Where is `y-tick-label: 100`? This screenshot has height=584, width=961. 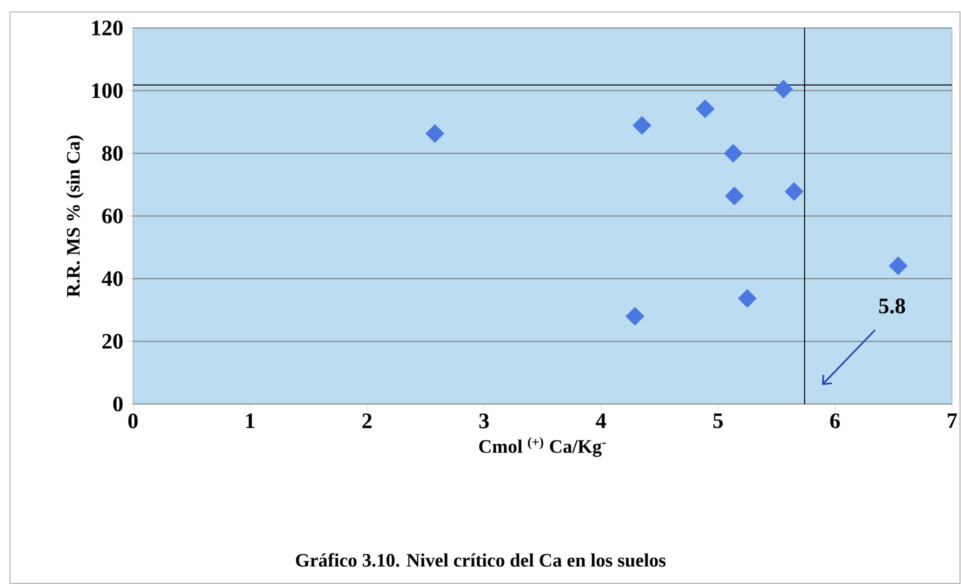
y-tick-label: 100 is located at coordinates (107, 90).